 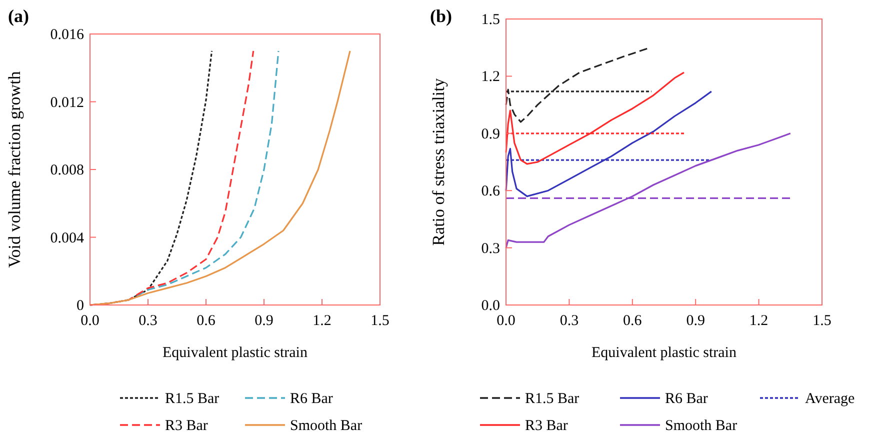 What do you see at coordinates (438, 162) in the screenshot?
I see `y-axis-title: Ratio of stress triaxiality` at bounding box center [438, 162].